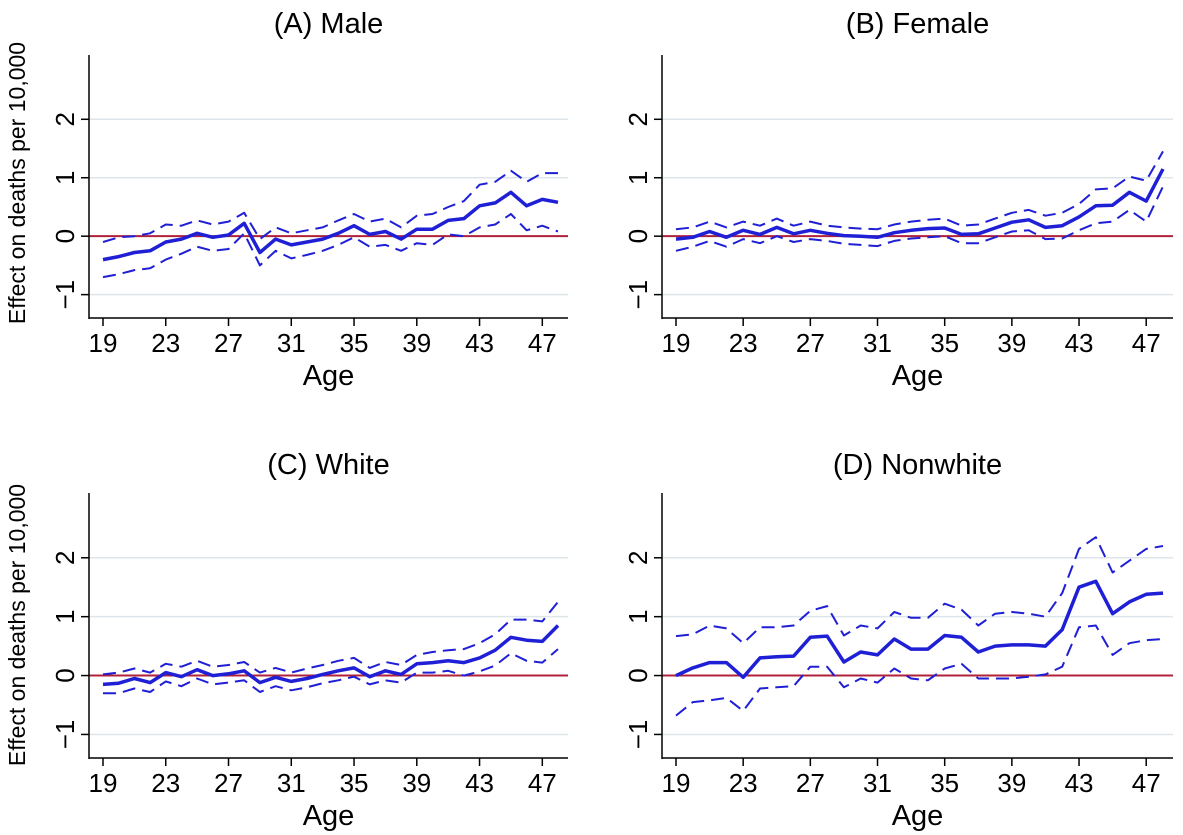 This screenshot has width=1183, height=835. What do you see at coordinates (542, 783) in the screenshot?
I see `x-tick-label-white-47: 47` at bounding box center [542, 783].